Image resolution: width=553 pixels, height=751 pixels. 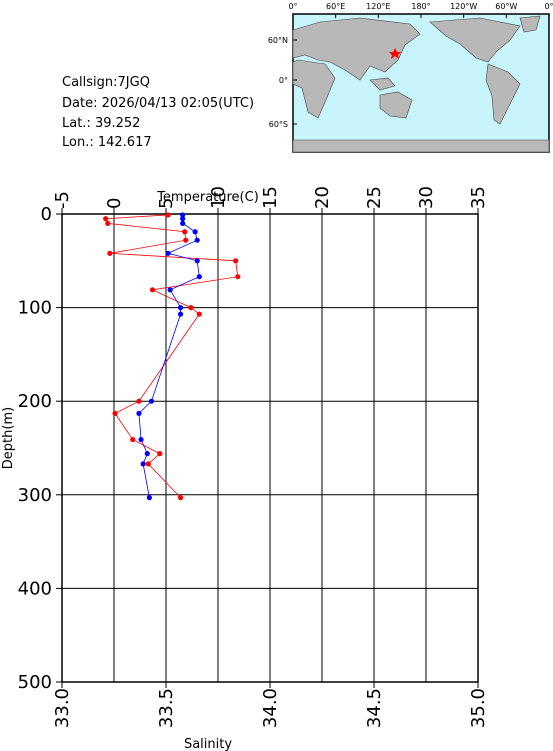 What do you see at coordinates (35, 588) in the screenshot?
I see `y-tick-label: 400` at bounding box center [35, 588].